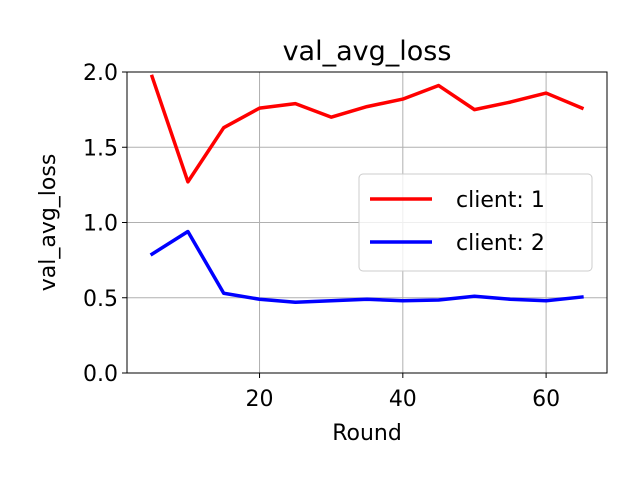 The height and width of the screenshot is (480, 640). I want to click on x-axis-label: Round, so click(367, 433).